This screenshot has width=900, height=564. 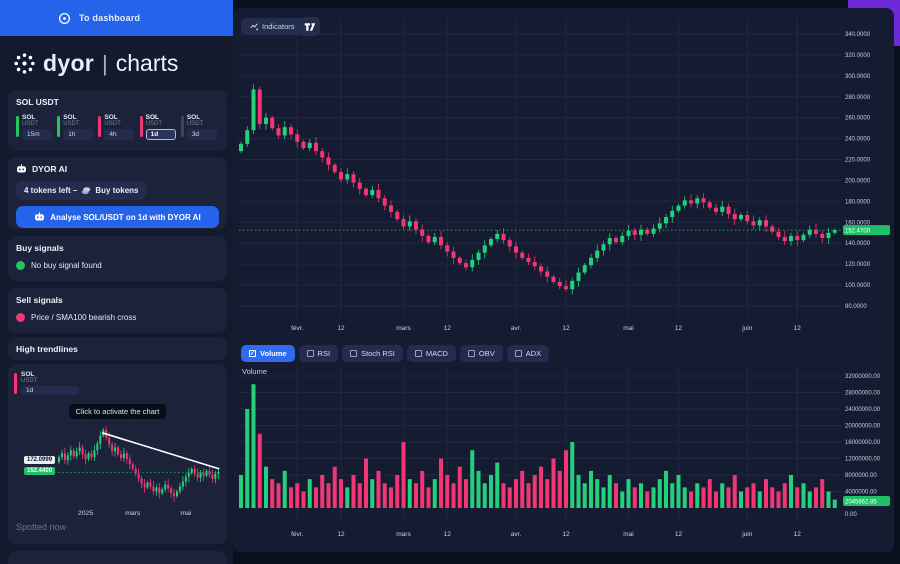 What do you see at coordinates (119, 134) in the screenshot?
I see `chip-timeframe-badge: 4h` at bounding box center [119, 134].